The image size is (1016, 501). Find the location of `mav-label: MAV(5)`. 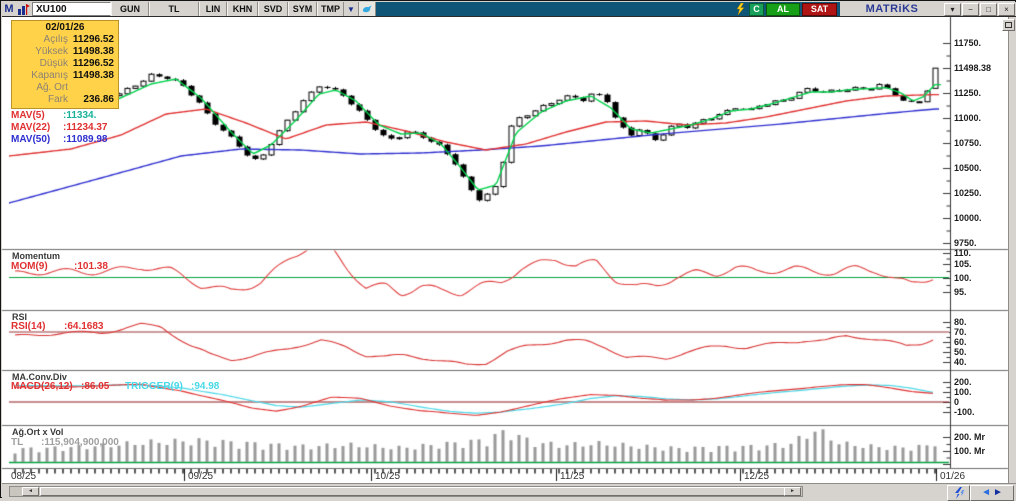

mav-label: MAV(5) is located at coordinates (28, 115).